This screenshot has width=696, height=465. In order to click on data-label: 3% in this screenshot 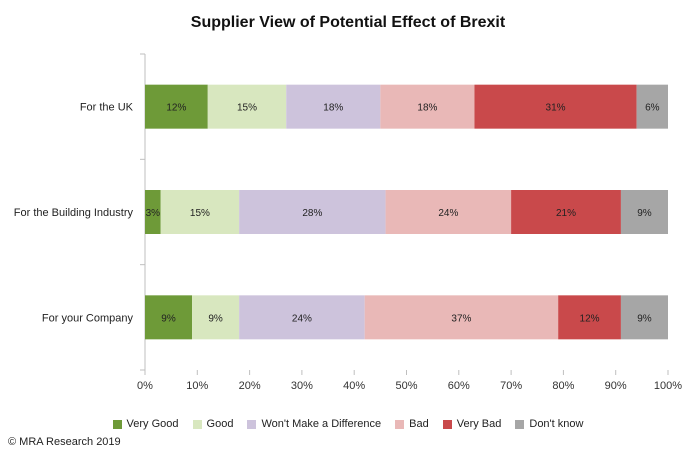, I will do `click(153, 213)`.